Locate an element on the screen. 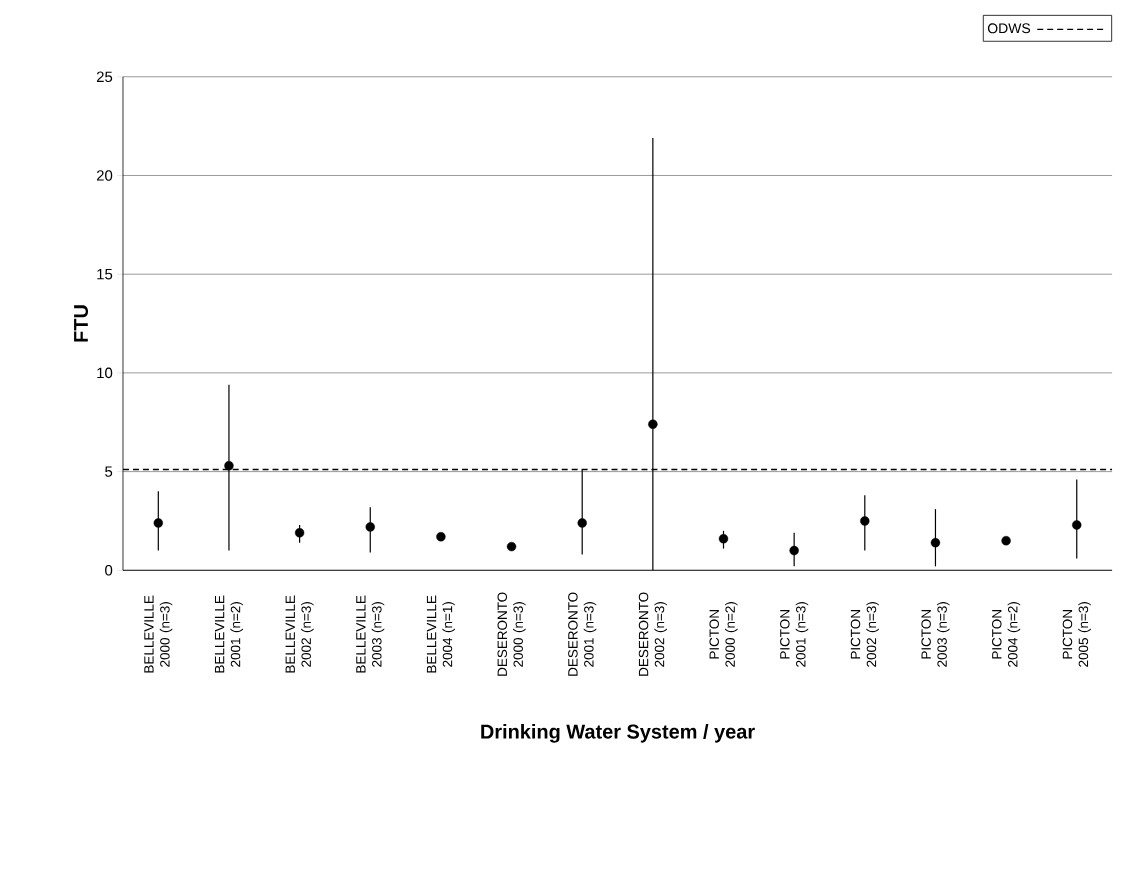  x-tick-label: PICTON 2000 (n=2) is located at coordinates (723, 634).